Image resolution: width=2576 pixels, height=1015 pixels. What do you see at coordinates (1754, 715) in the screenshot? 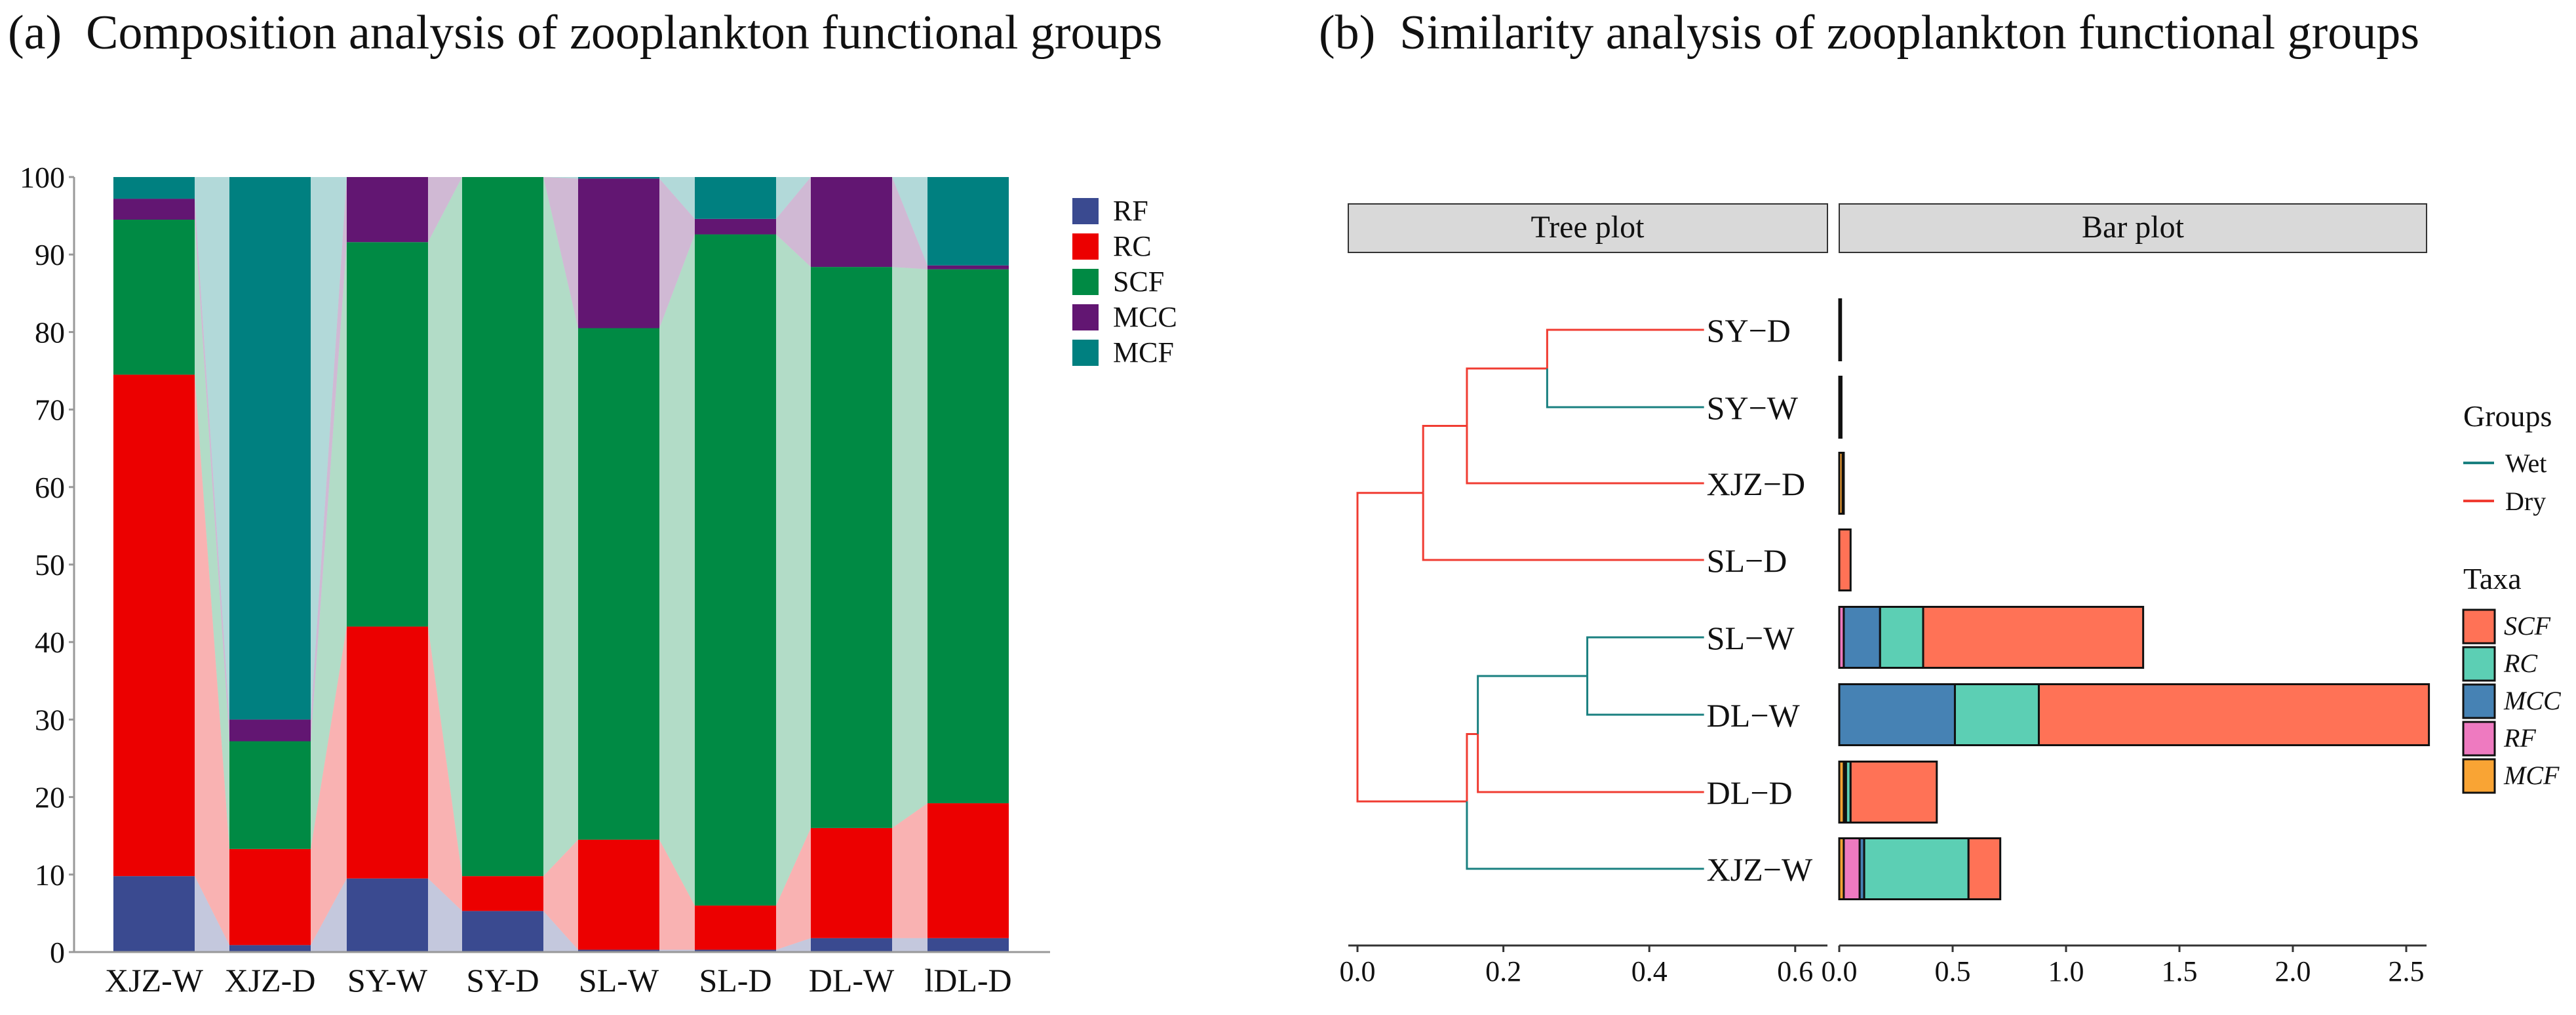
I see `tree-leaf-label: DL−W` at bounding box center [1754, 715].